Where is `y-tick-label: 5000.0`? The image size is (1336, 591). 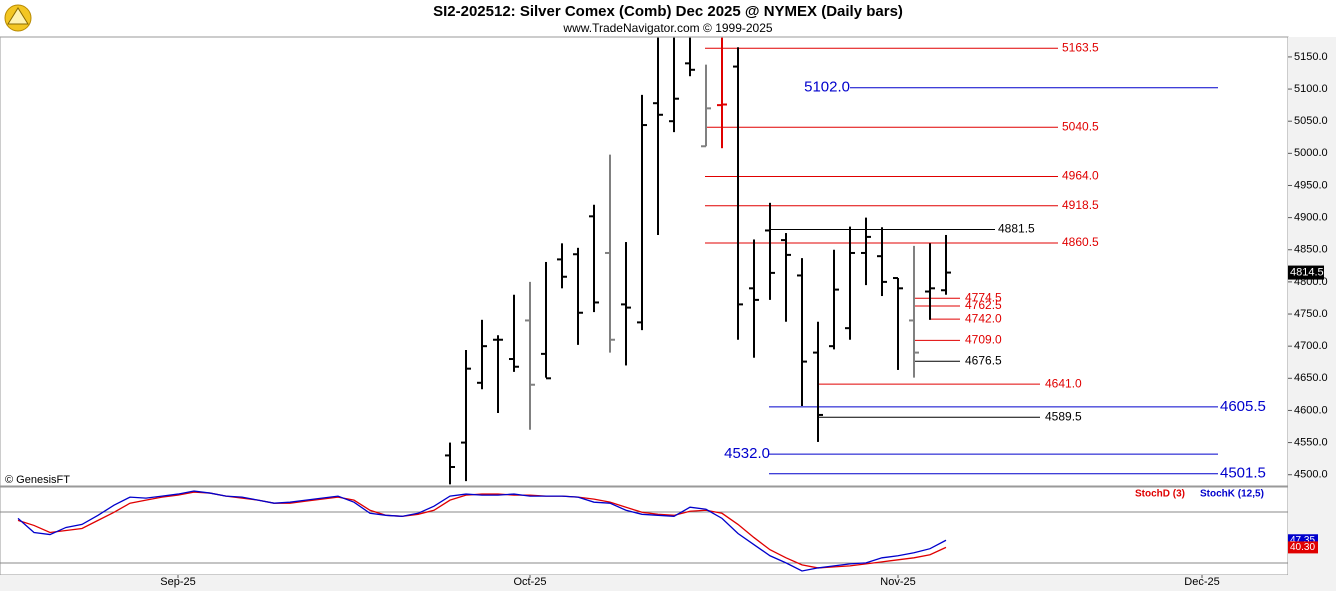
y-tick-label: 5000.0 is located at coordinates (1311, 153).